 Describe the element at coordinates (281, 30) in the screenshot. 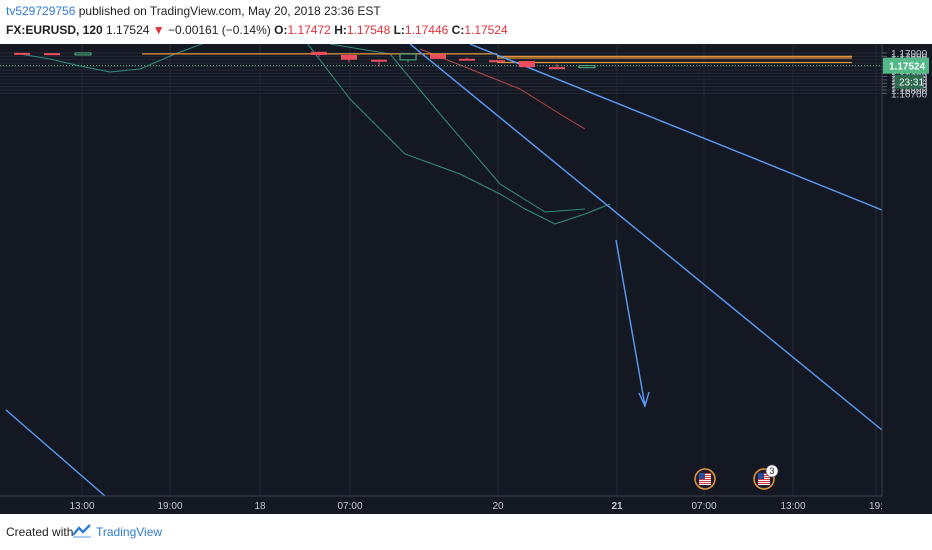

I see `open-label: O:` at that location.